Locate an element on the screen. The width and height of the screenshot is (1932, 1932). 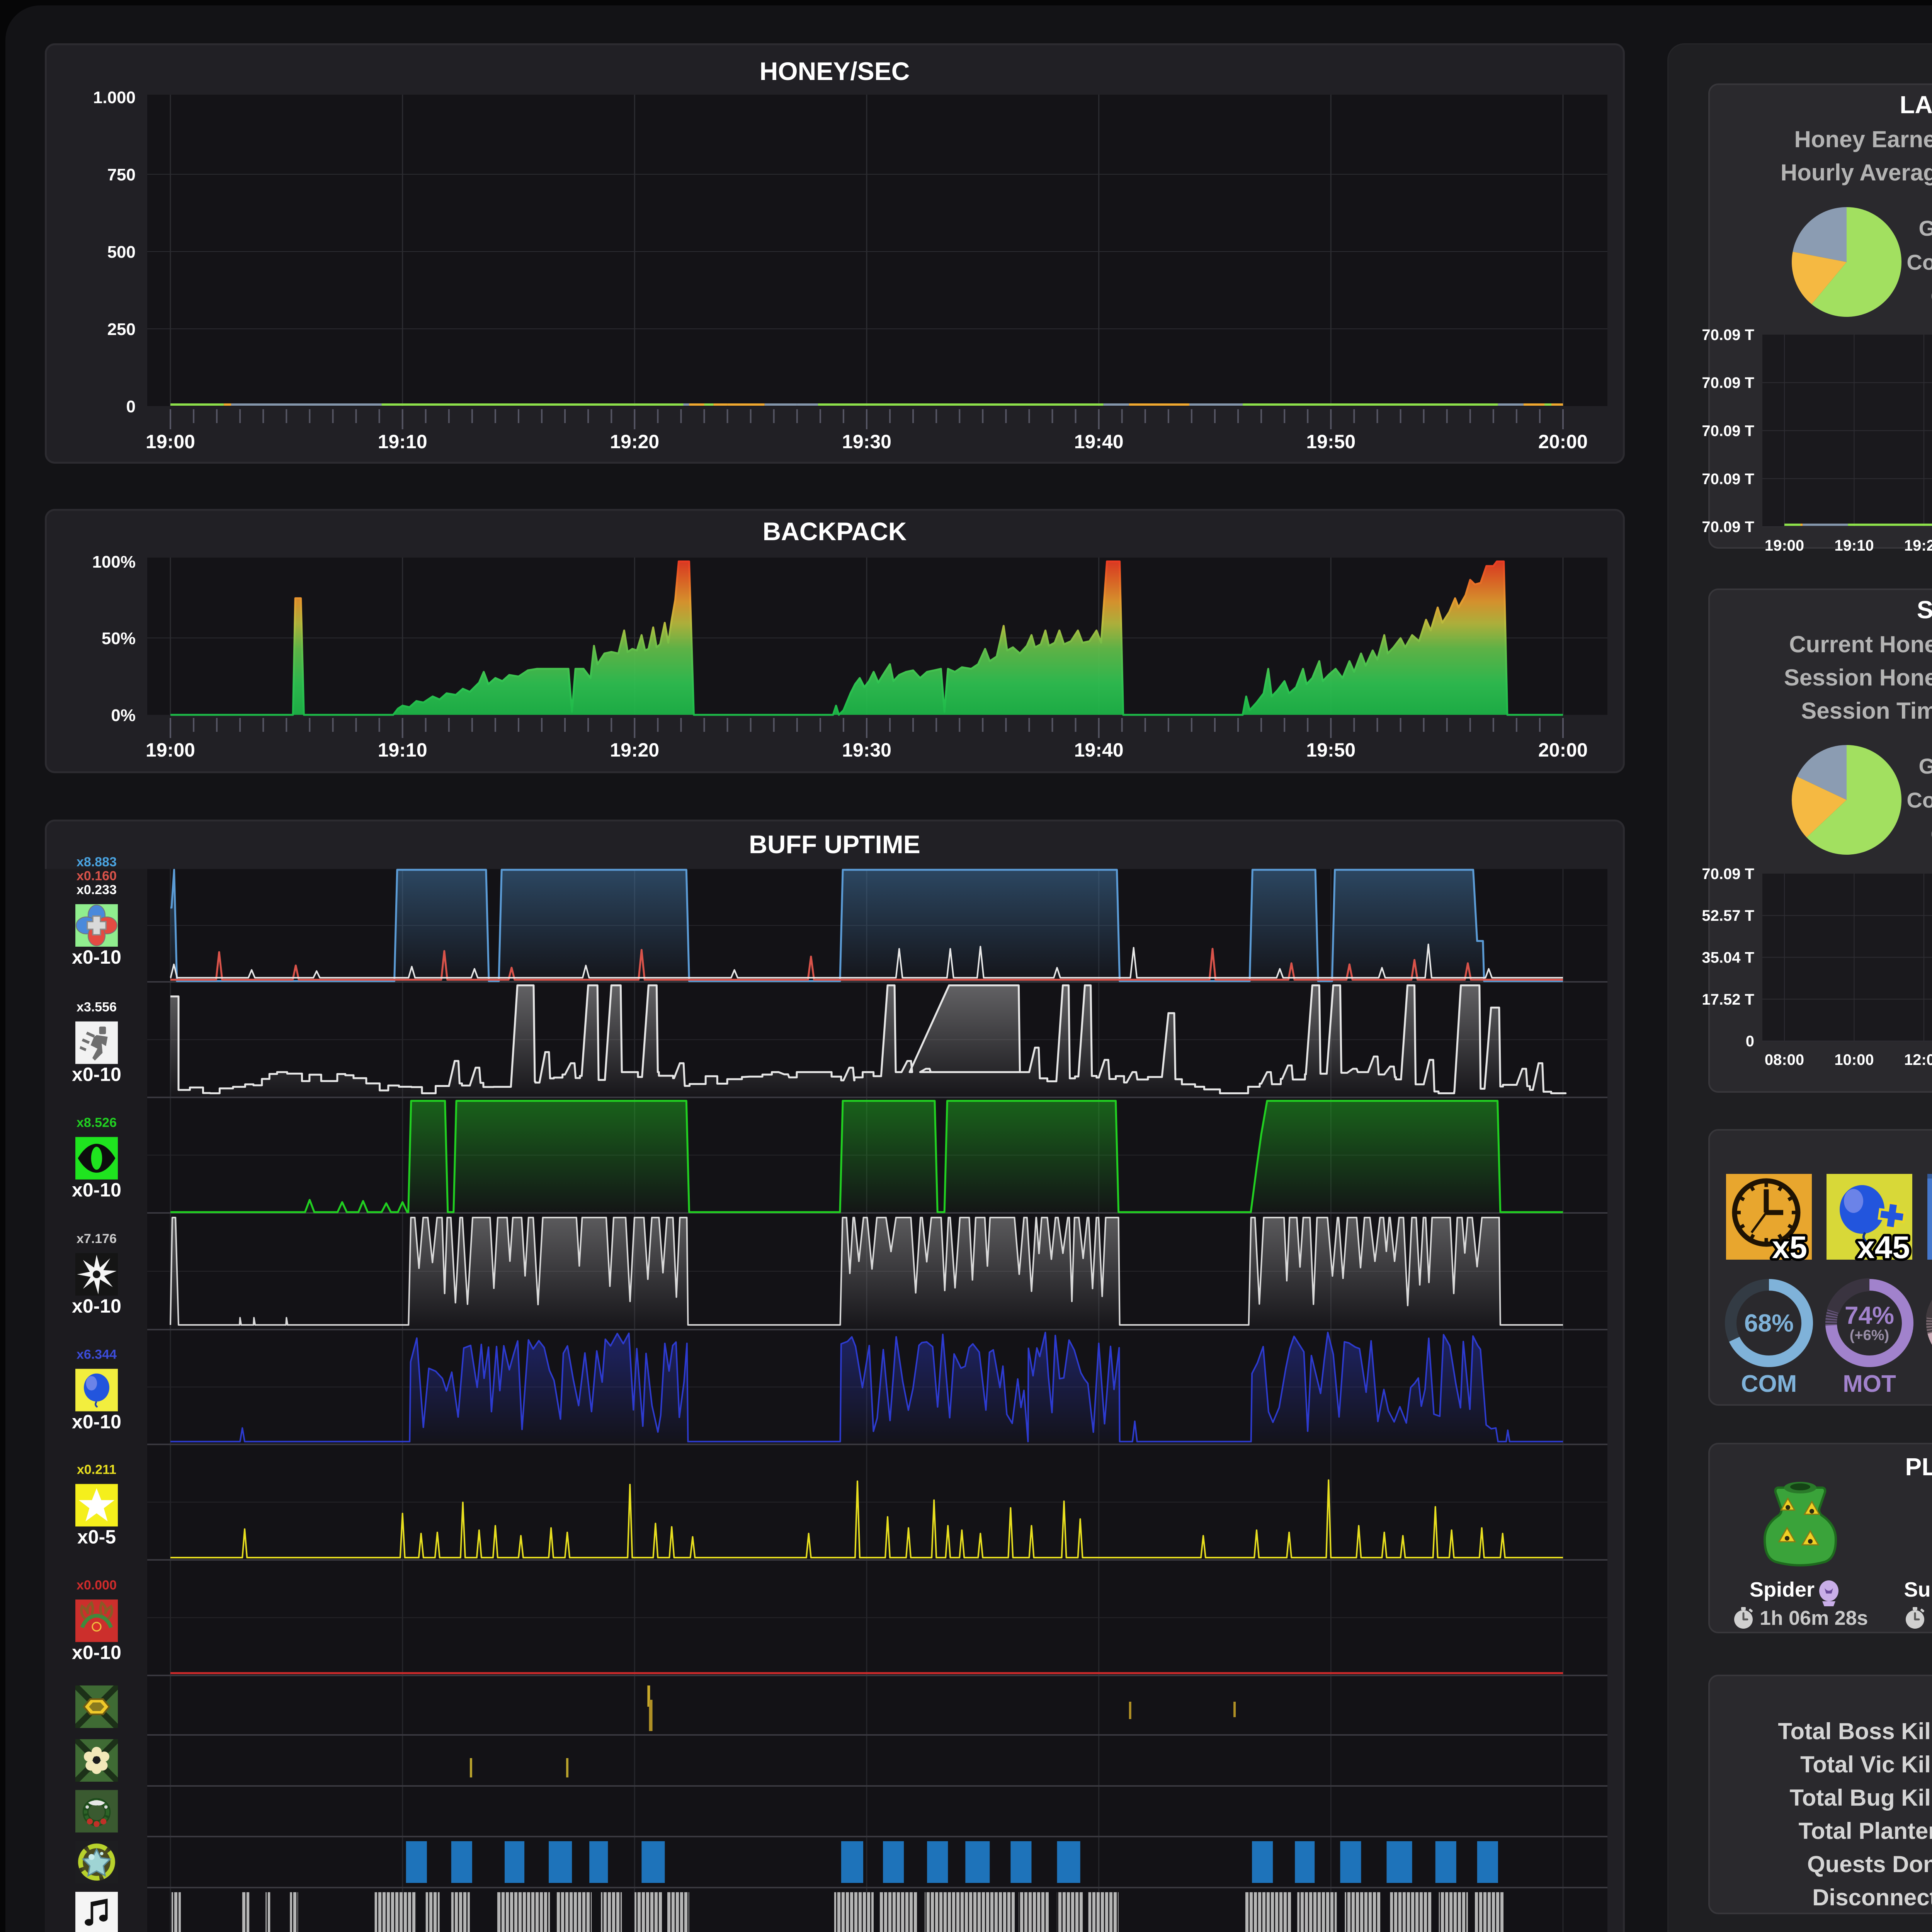
svg-text: Session Time is located at coordinates (1867, 711).